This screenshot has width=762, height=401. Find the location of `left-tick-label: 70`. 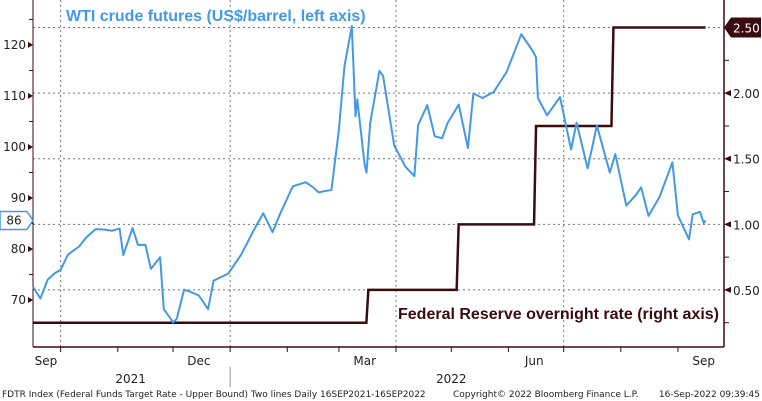

left-tick-label: 70 is located at coordinates (18, 300).